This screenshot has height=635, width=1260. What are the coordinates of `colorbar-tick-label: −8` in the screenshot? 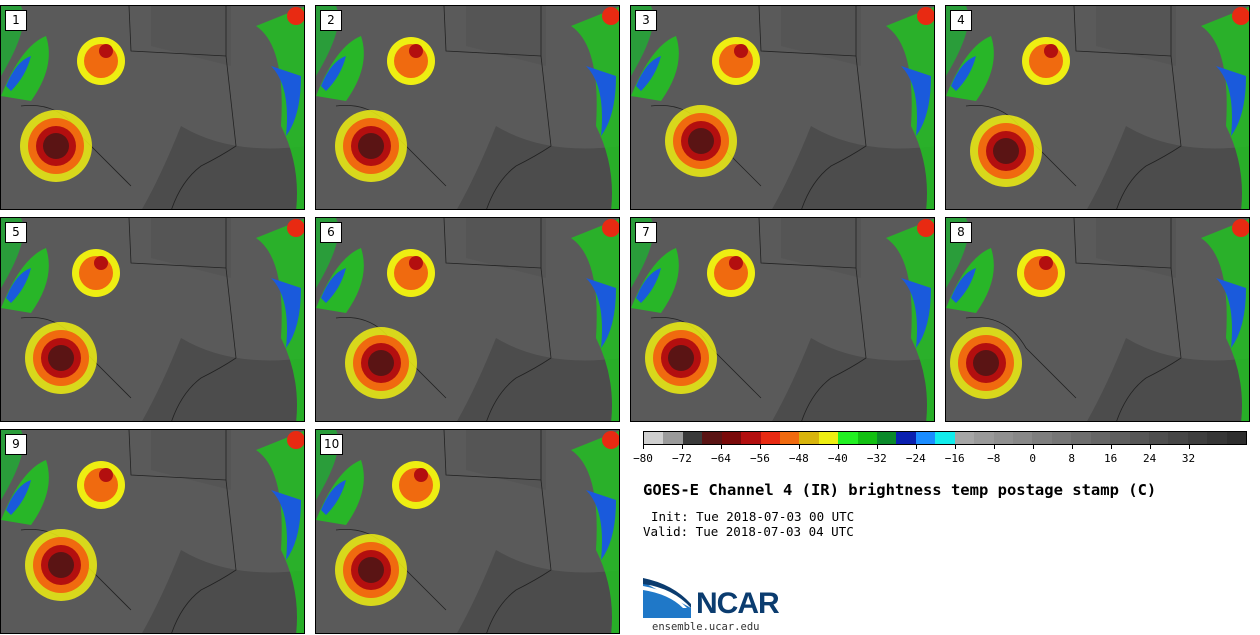 It's located at (994, 458).